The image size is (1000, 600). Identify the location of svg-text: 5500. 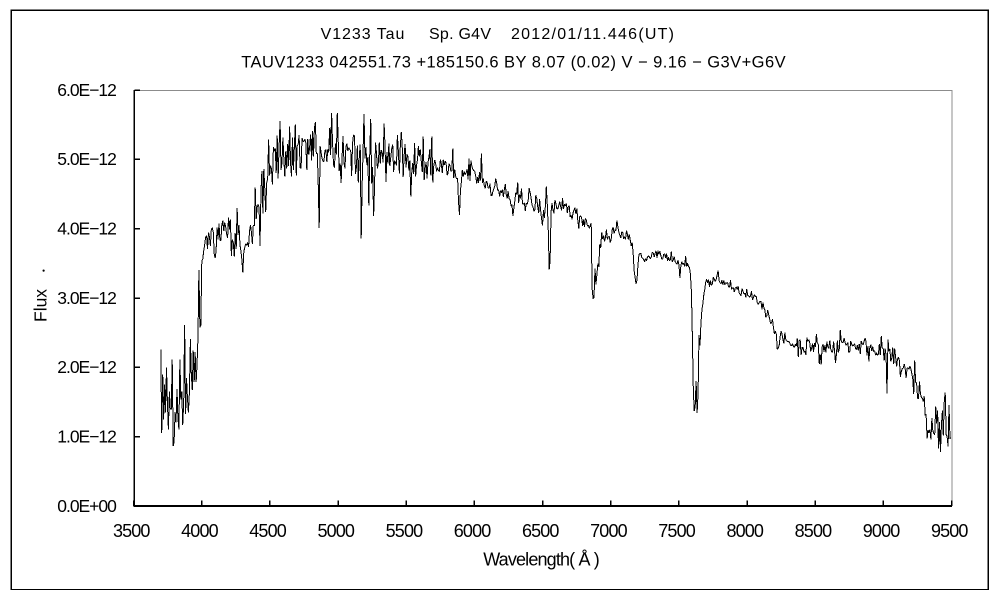
(405, 531).